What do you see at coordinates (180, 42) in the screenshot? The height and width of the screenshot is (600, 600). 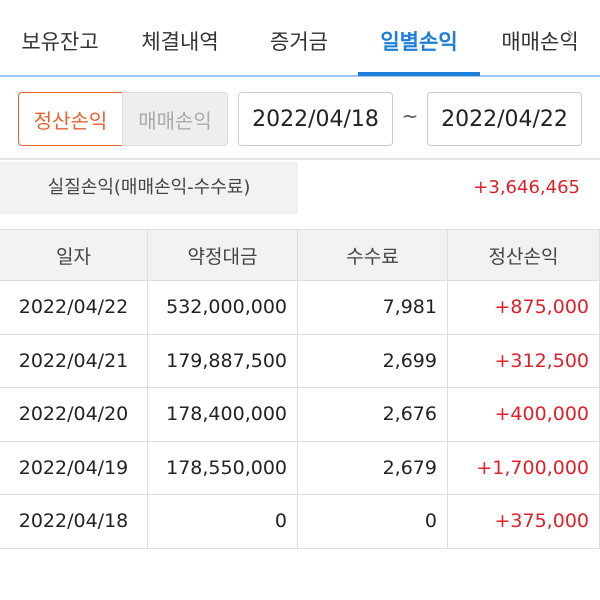 I see `tab: 체결내역` at bounding box center [180, 42].